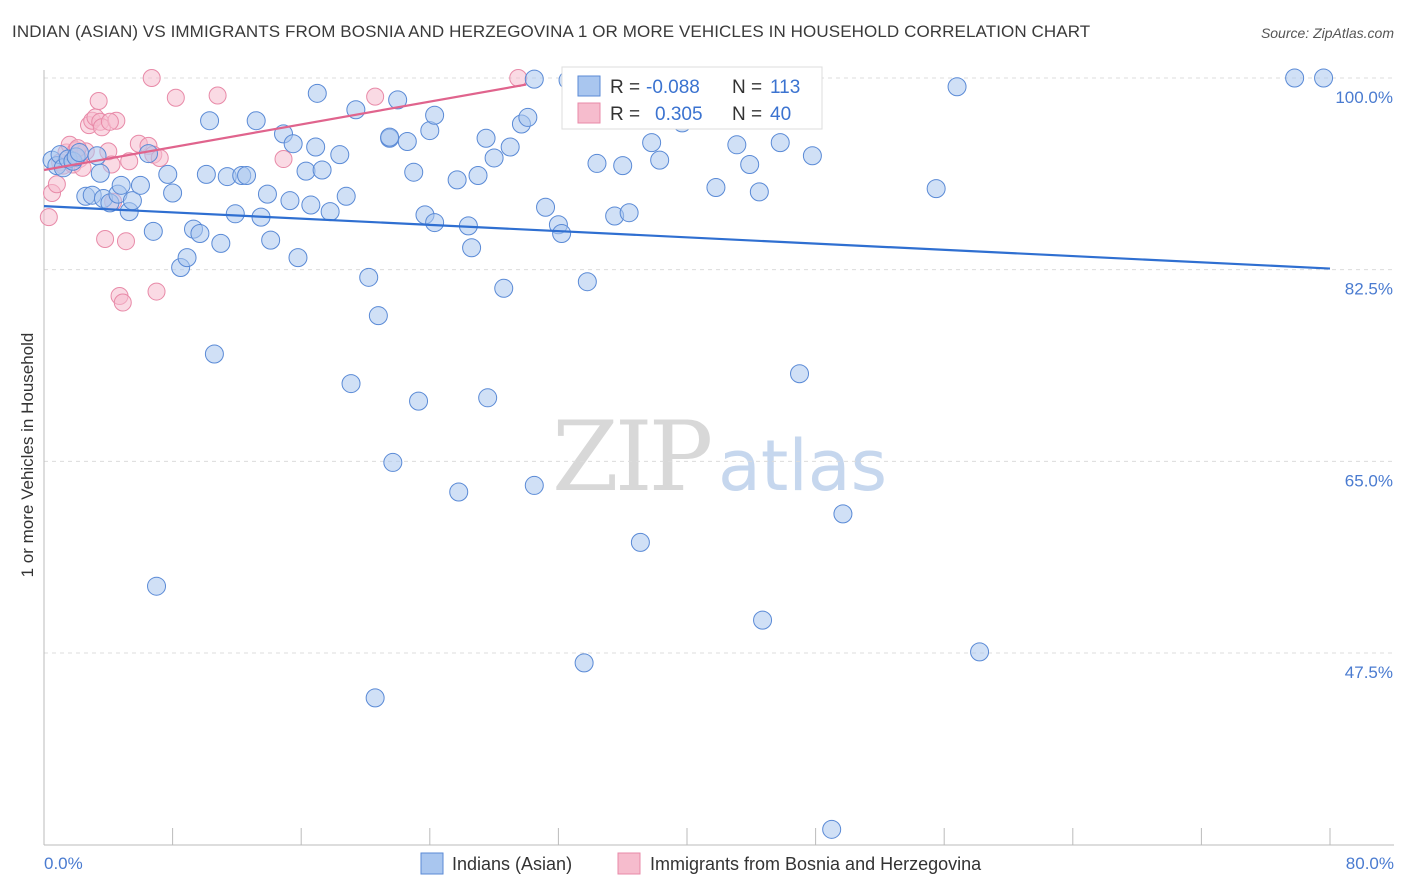 The image size is (1406, 892). I want to click on legend-pink-r-label: R =, so click(625, 114).